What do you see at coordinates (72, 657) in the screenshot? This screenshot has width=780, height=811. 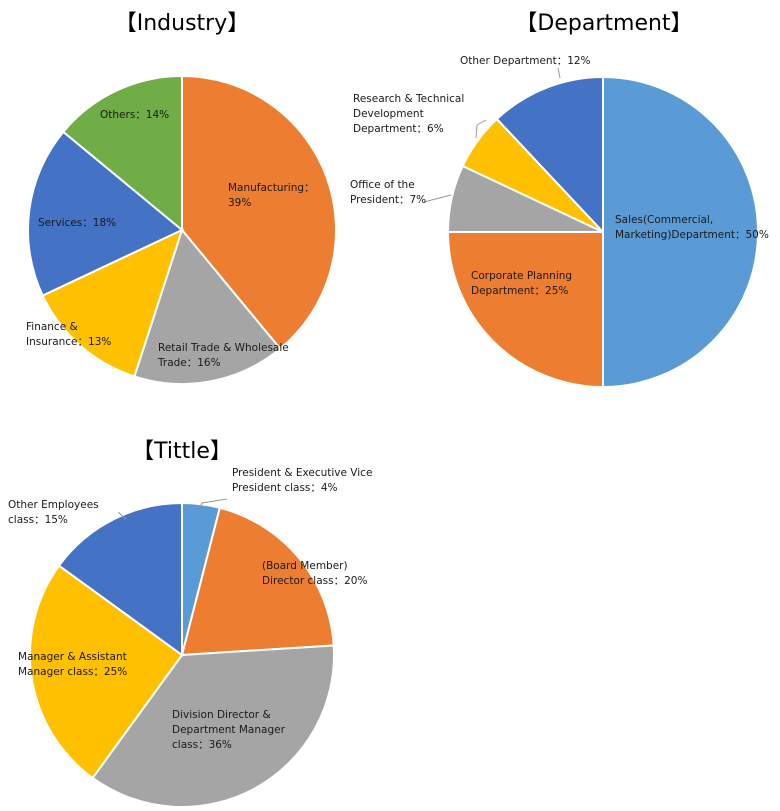 I see `title-slice-label-3-line-0: Manager & Assistant` at bounding box center [72, 657].